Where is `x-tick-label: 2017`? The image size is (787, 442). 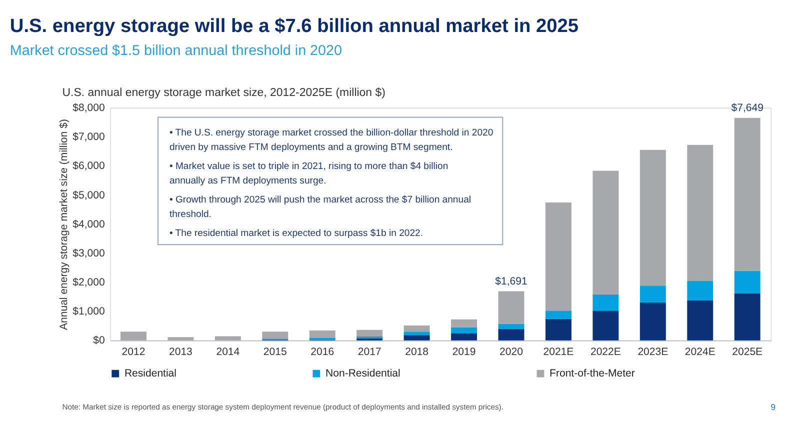 x-tick-label: 2017 is located at coordinates (370, 352).